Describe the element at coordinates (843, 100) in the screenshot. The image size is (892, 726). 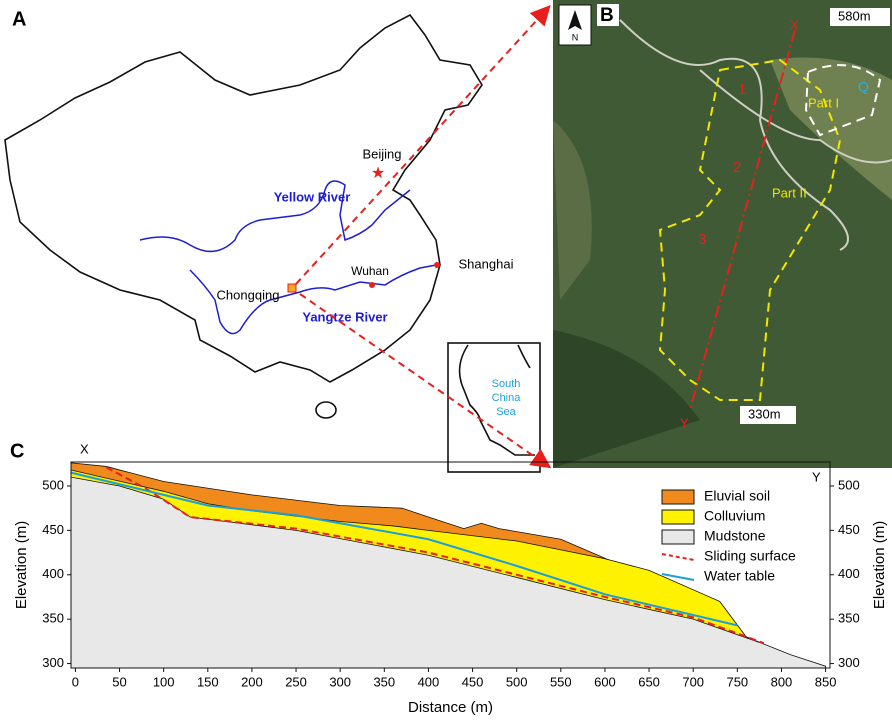
I see `part-boundary` at that location.